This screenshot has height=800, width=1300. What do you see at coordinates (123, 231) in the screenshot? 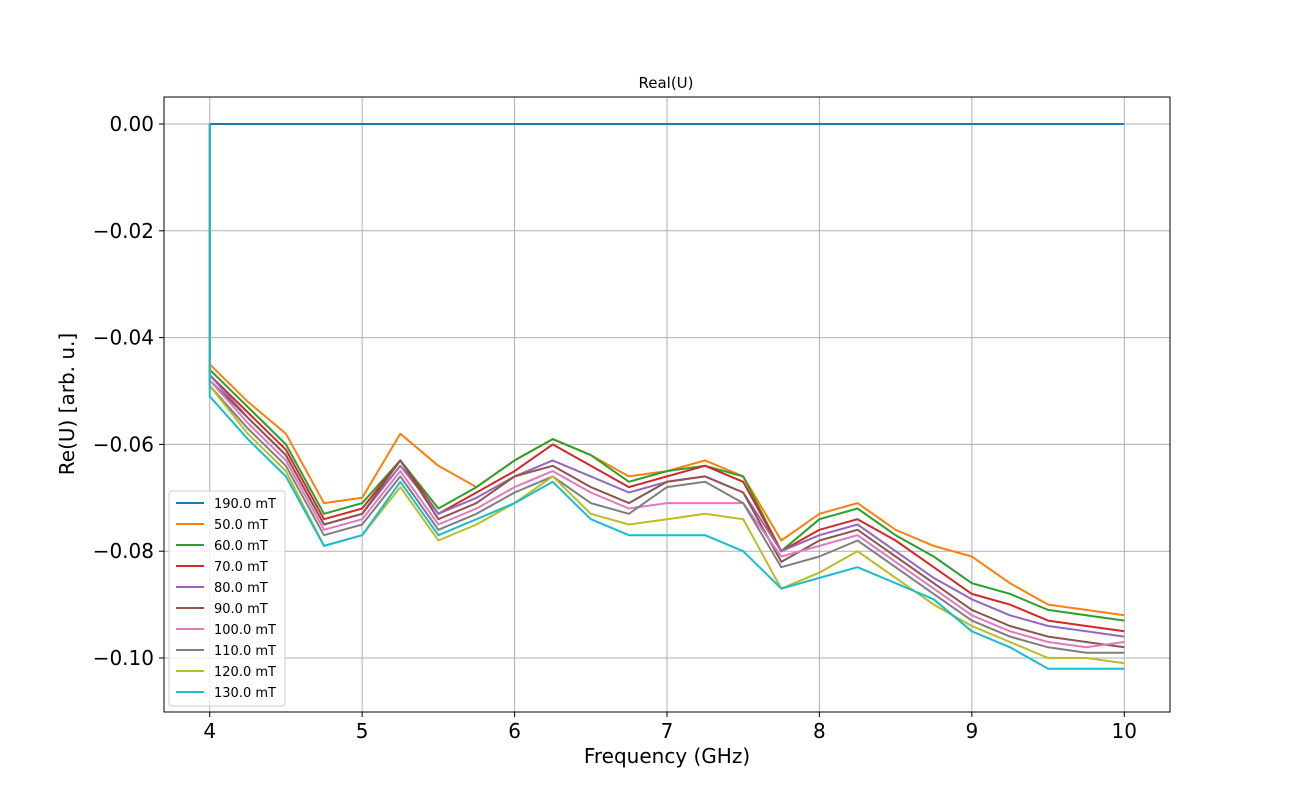
I see `y-tick-label: −0.02` at bounding box center [123, 231].